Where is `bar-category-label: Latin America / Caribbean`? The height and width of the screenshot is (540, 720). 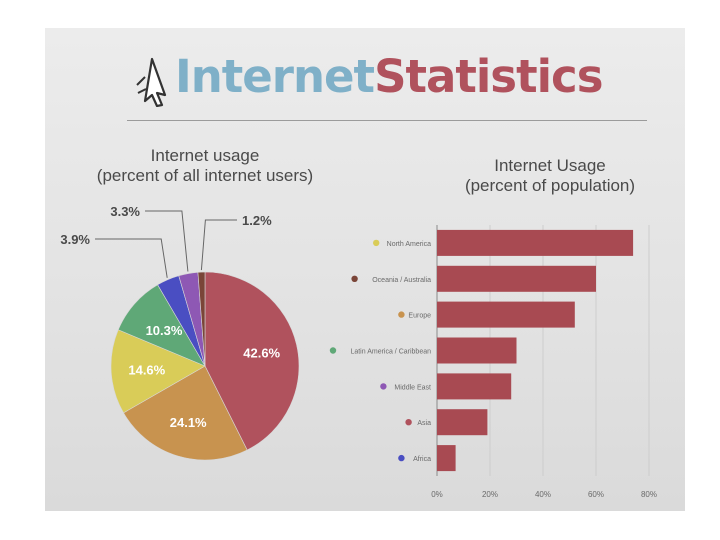 bar-category-label: Latin America / Caribbean is located at coordinates (390, 352).